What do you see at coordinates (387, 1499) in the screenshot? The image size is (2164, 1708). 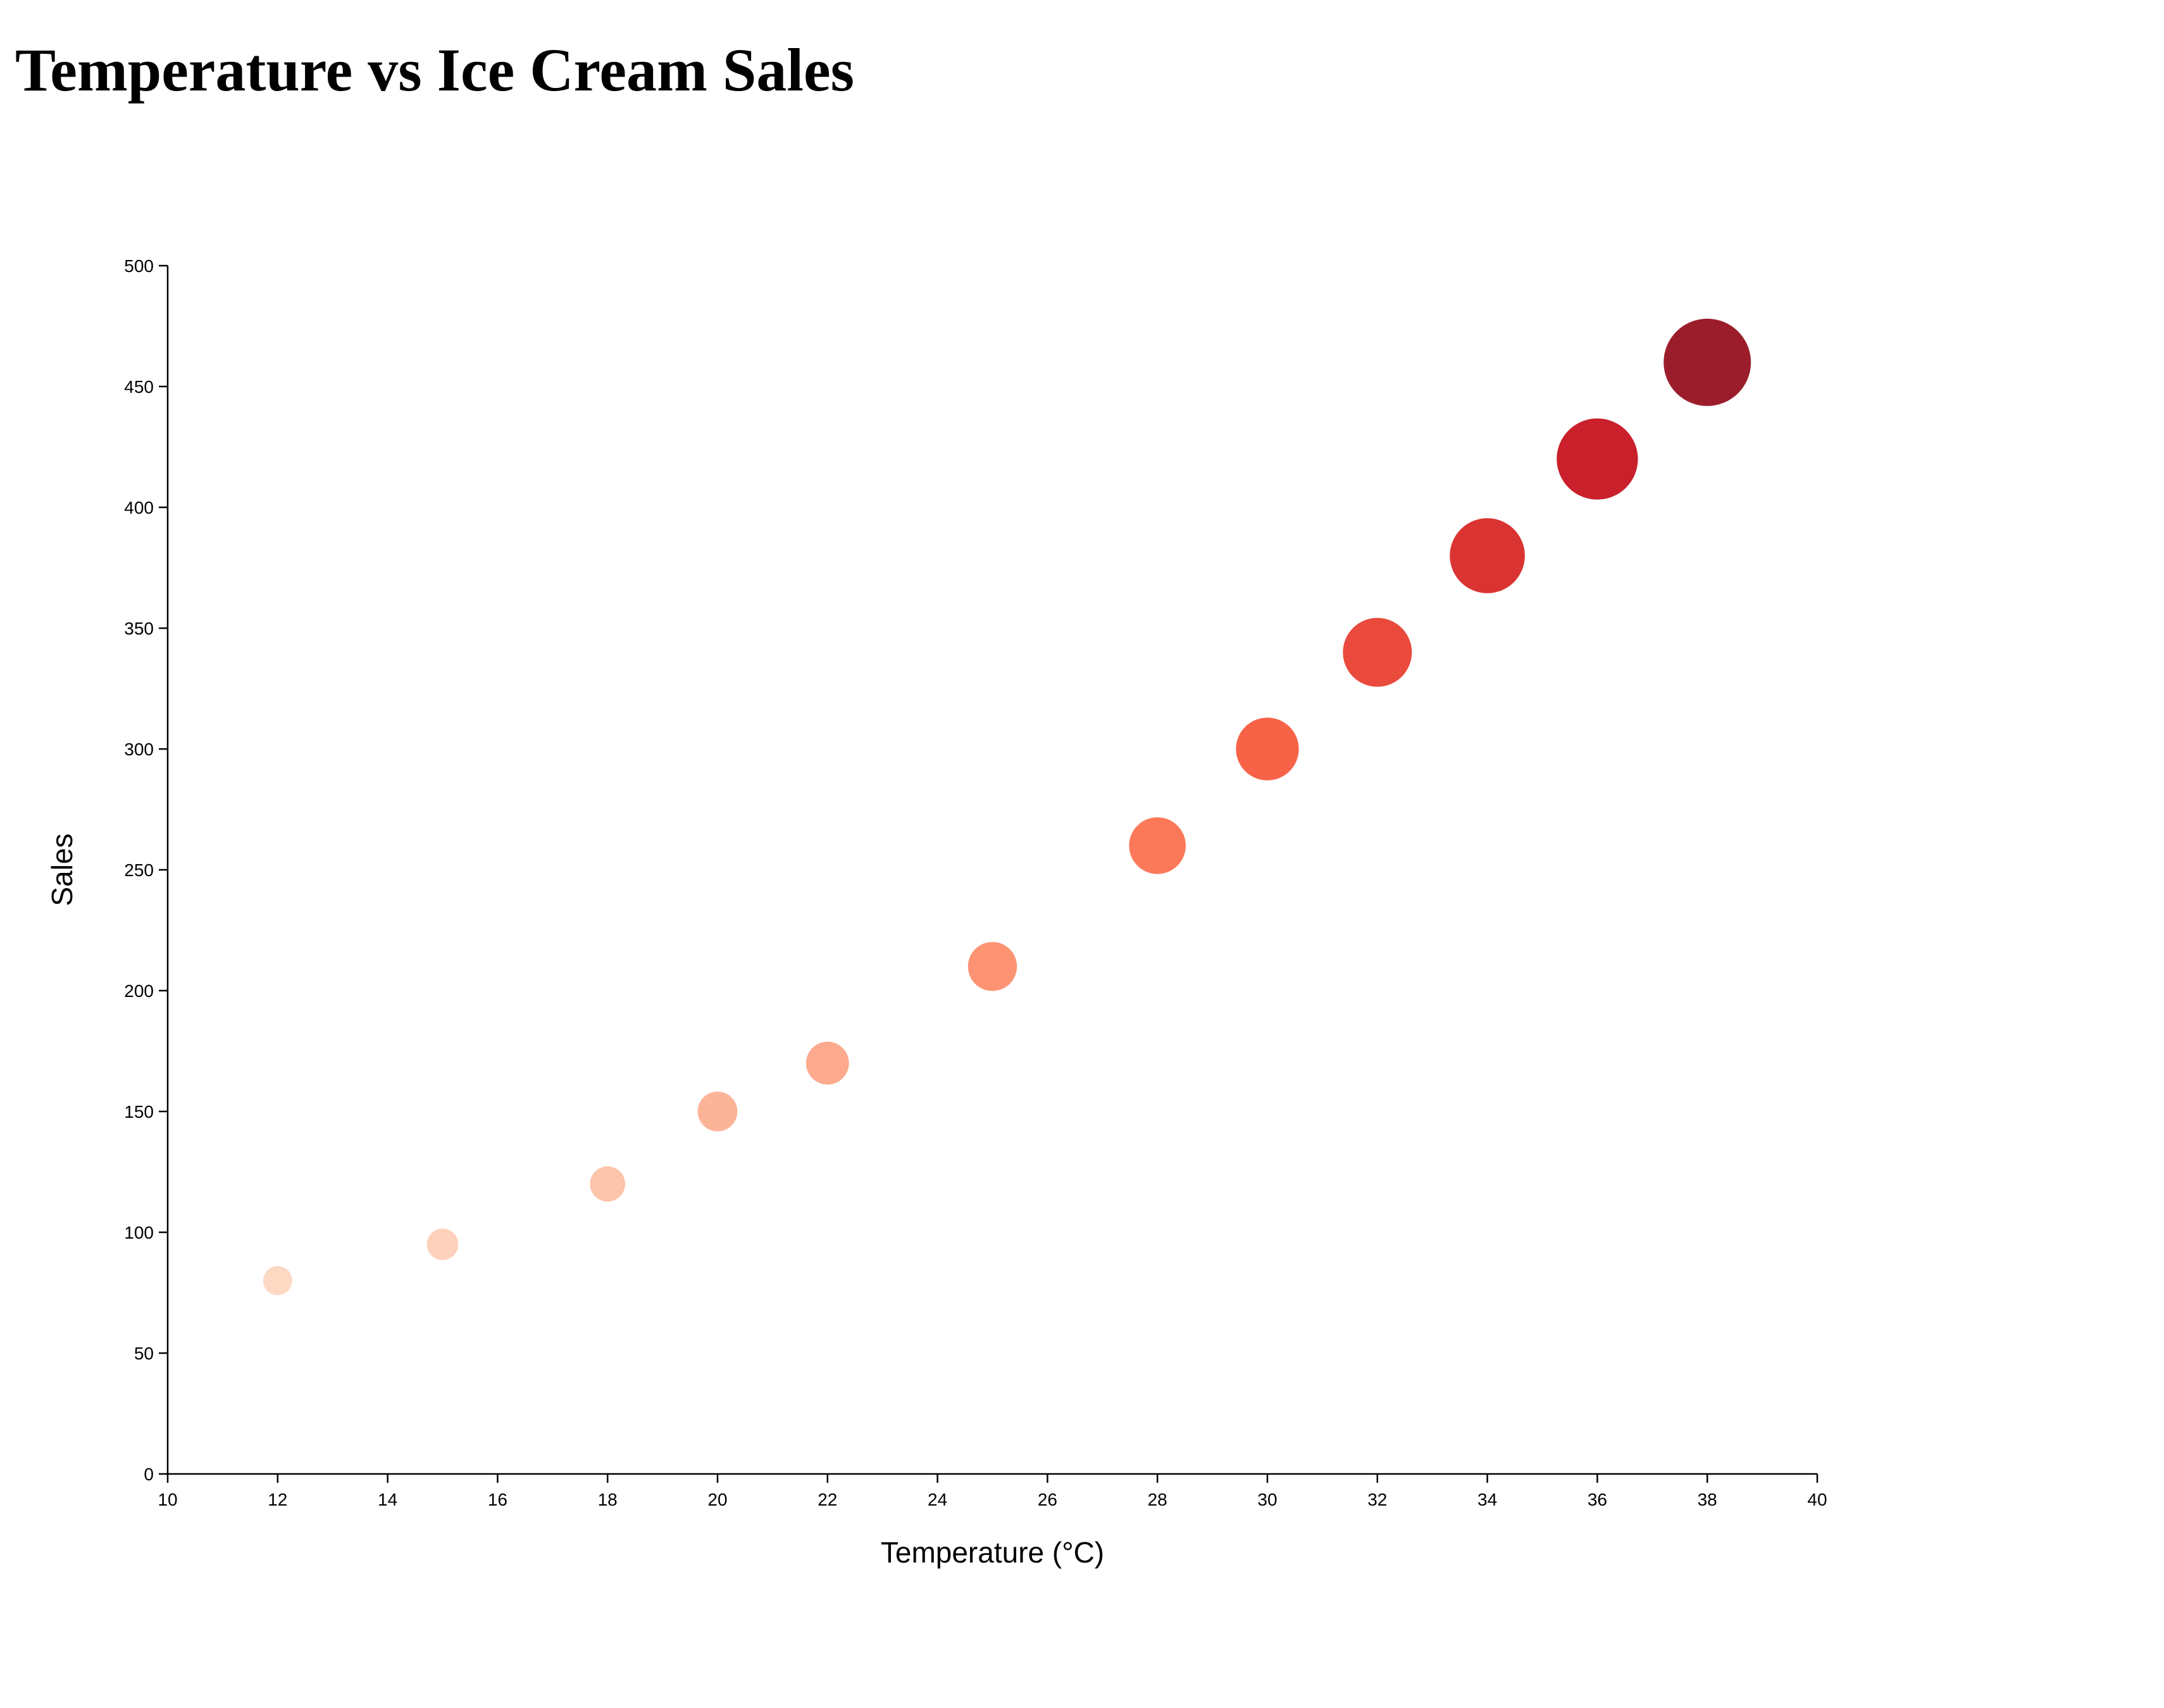 I see `x-tick-label: 14` at bounding box center [387, 1499].